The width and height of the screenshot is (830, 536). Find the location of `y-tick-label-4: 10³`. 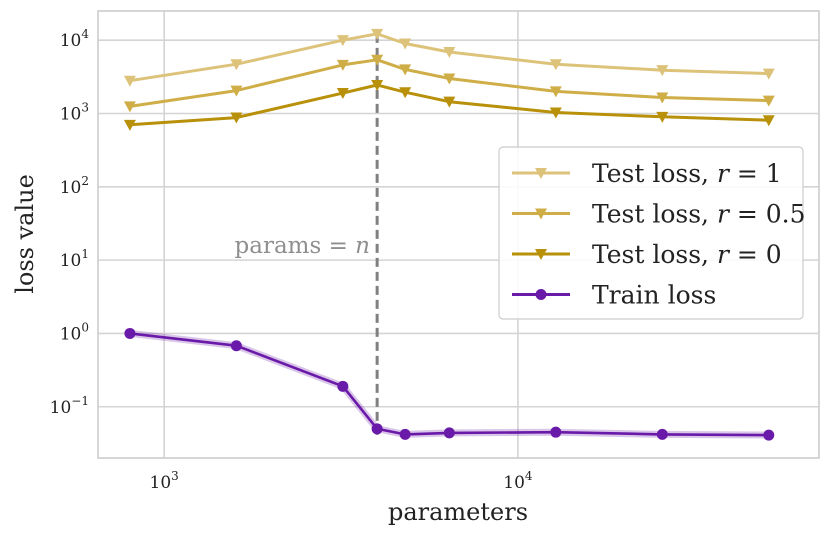

y-tick-label-4: 10³ is located at coordinates (74, 112).